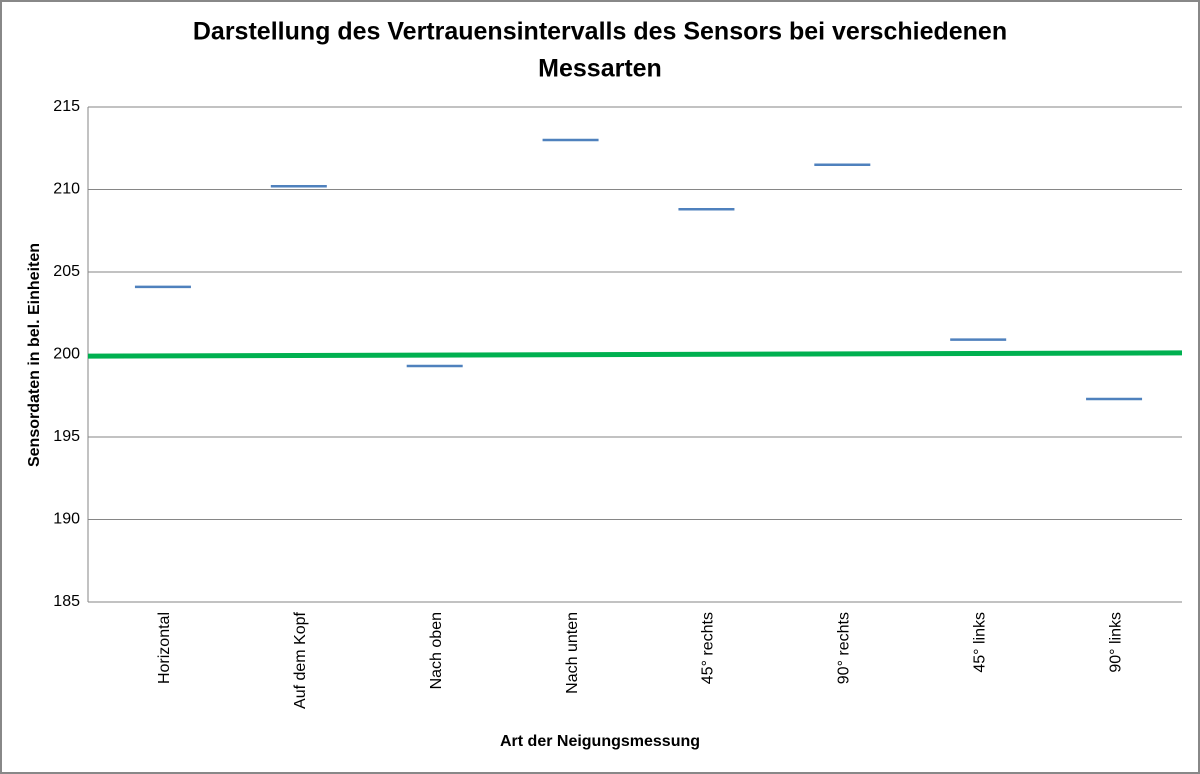 The image size is (1200, 774). I want to click on y-tick-label: 195, so click(66, 436).